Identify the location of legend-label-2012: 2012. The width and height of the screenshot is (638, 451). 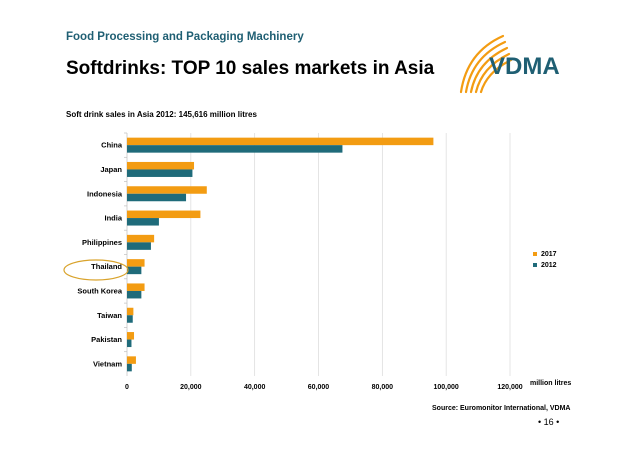
(549, 265).